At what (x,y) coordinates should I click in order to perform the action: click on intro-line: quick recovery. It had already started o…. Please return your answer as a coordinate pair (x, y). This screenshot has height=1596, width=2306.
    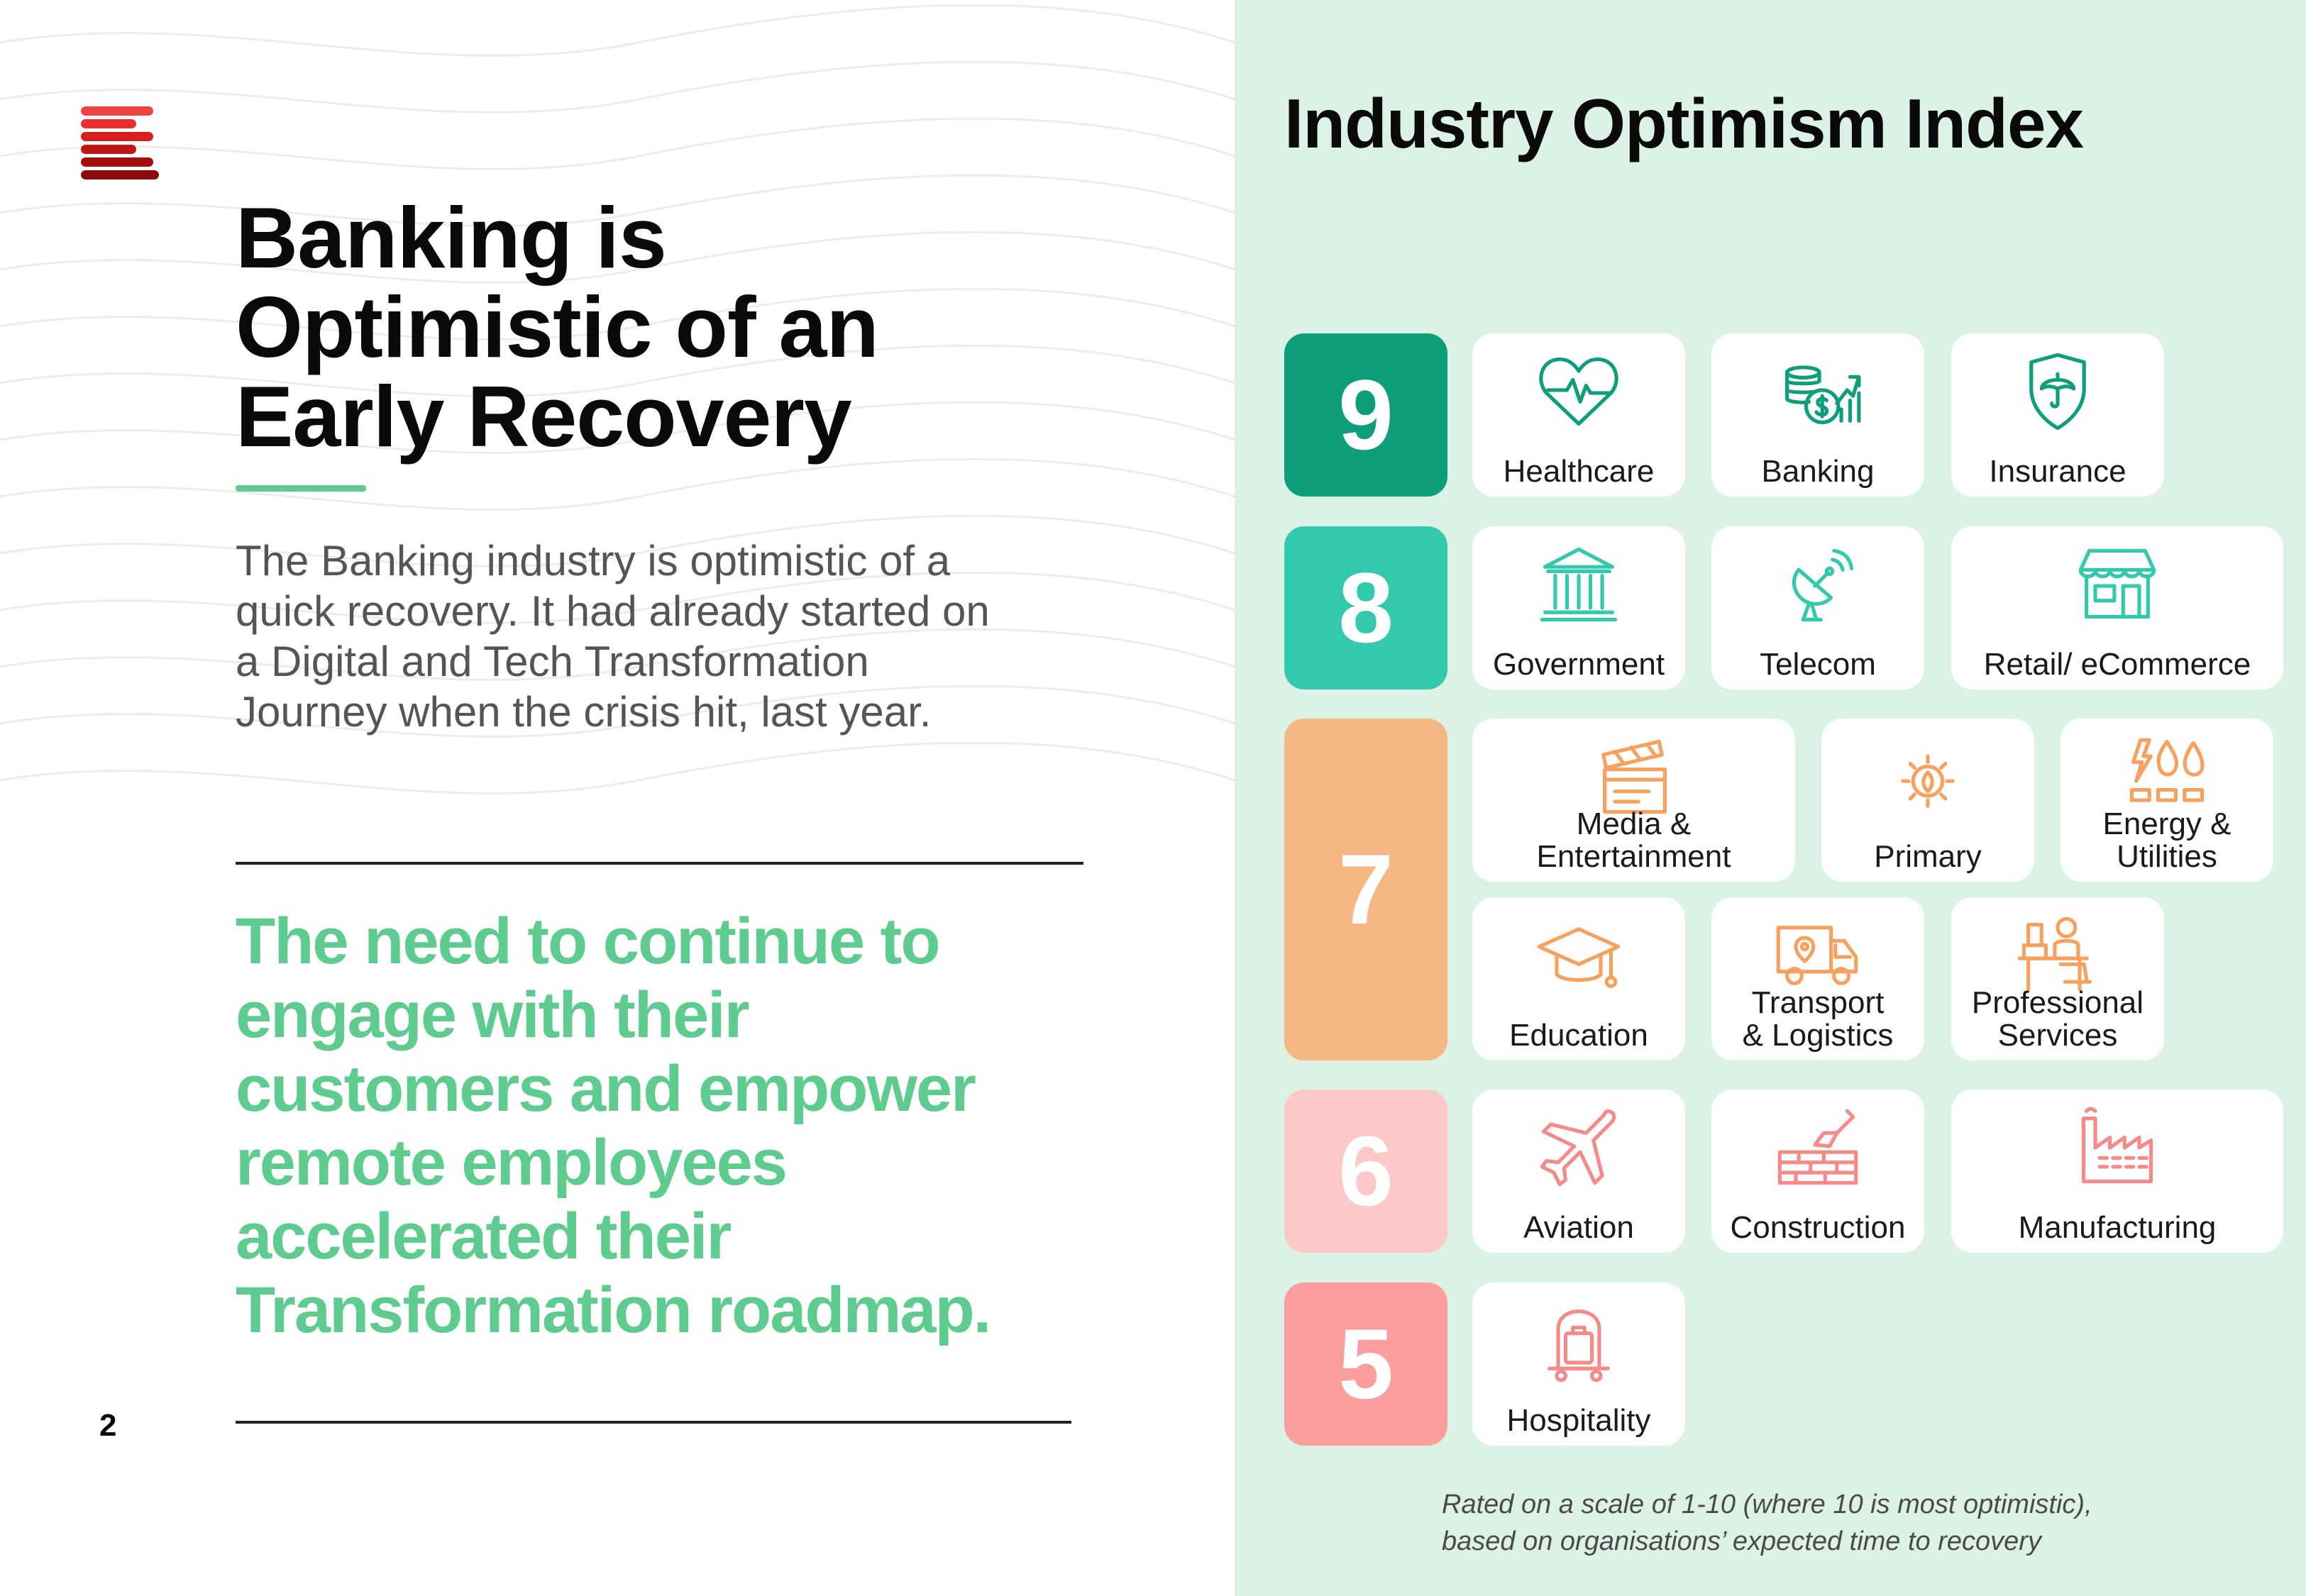
    Looking at the image, I should click on (613, 611).